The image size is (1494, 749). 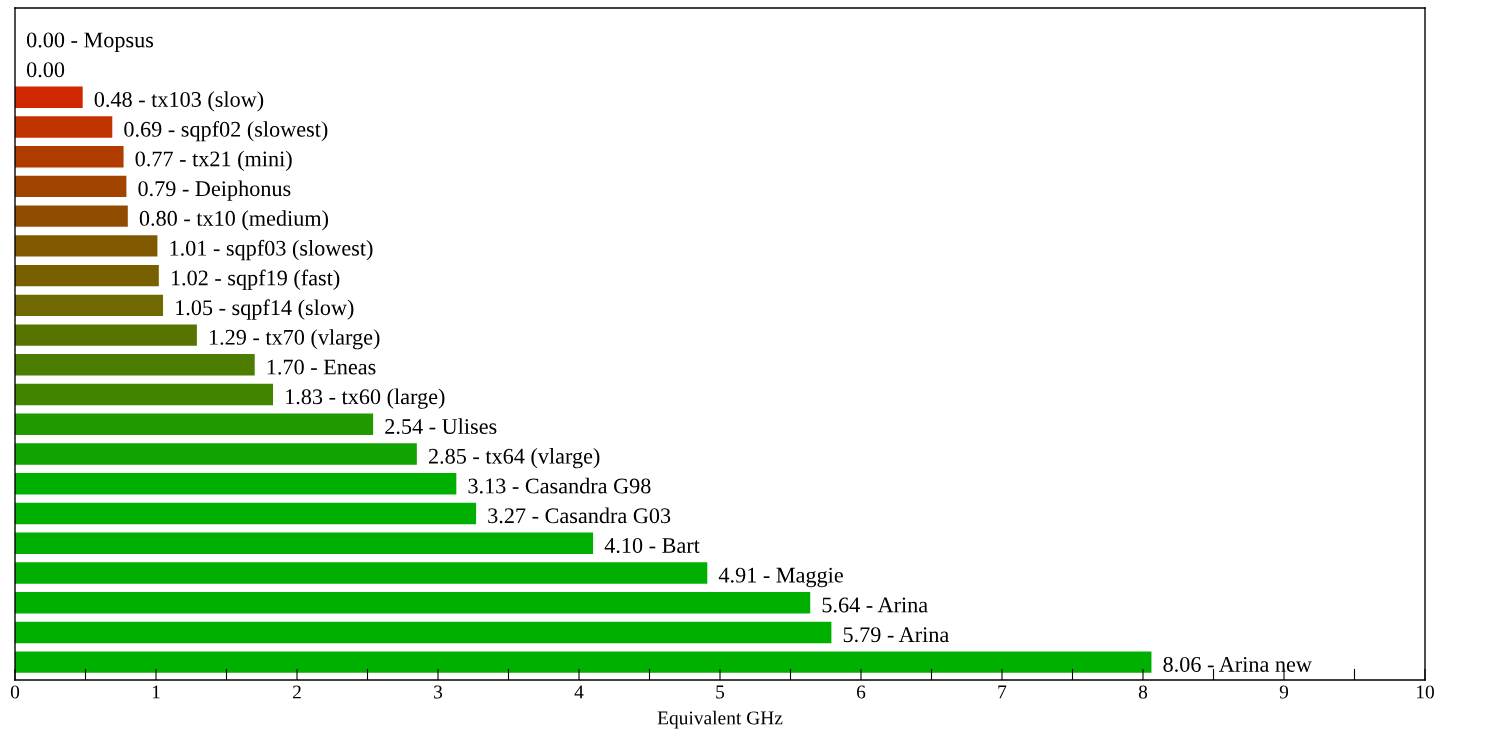 I want to click on data-label: 2.85 - tx64 (vlarge), so click(x=514, y=458).